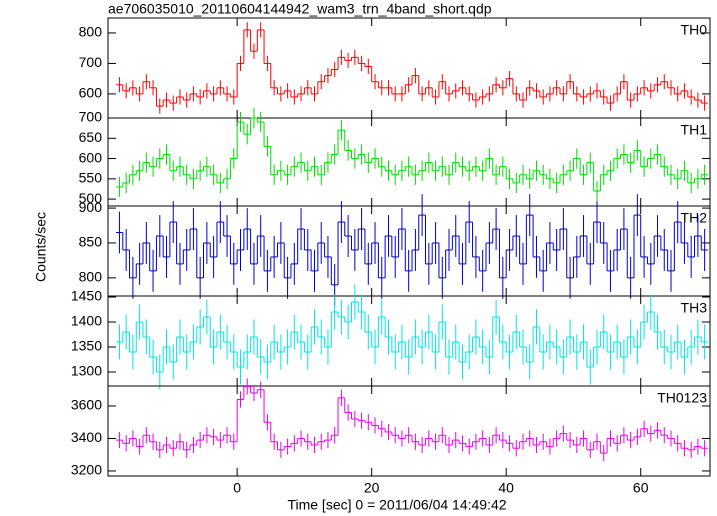 The width and height of the screenshot is (717, 516). What do you see at coordinates (91, 198) in the screenshot?
I see `y-tick-label: 500` at bounding box center [91, 198].